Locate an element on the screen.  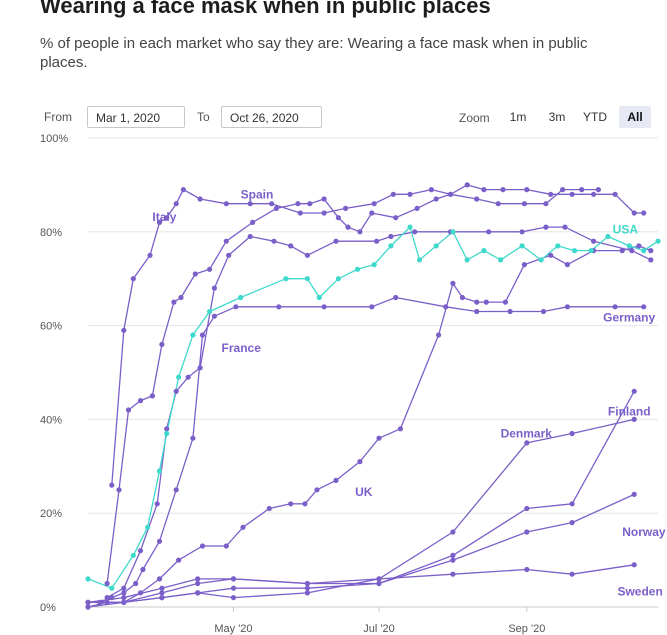
zoom-ytd-button: YTD is located at coordinates (595, 117).